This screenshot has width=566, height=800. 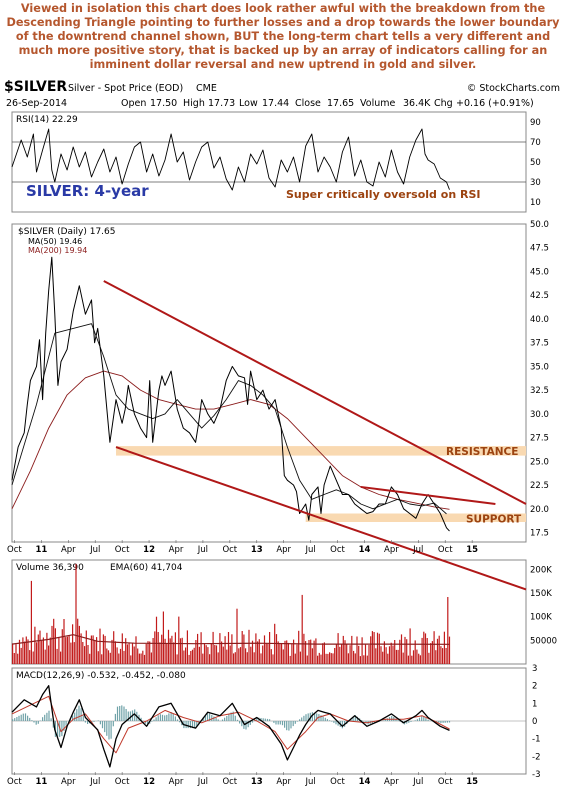 What do you see at coordinates (539, 249) in the screenshot?
I see `price-tick-label: 47.5` at bounding box center [539, 249].